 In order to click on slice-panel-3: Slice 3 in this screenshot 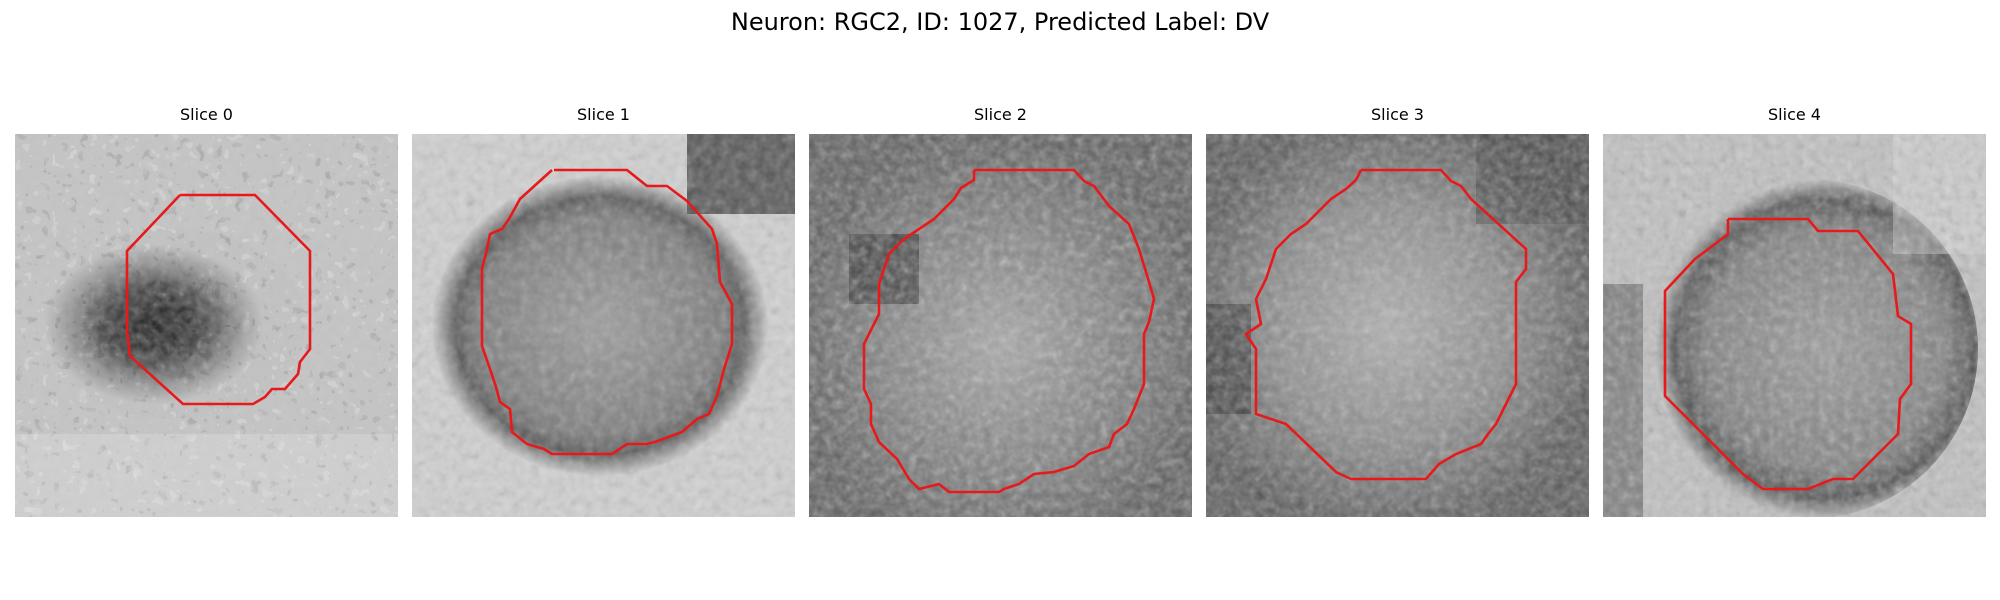, I will do `click(1397, 311)`.